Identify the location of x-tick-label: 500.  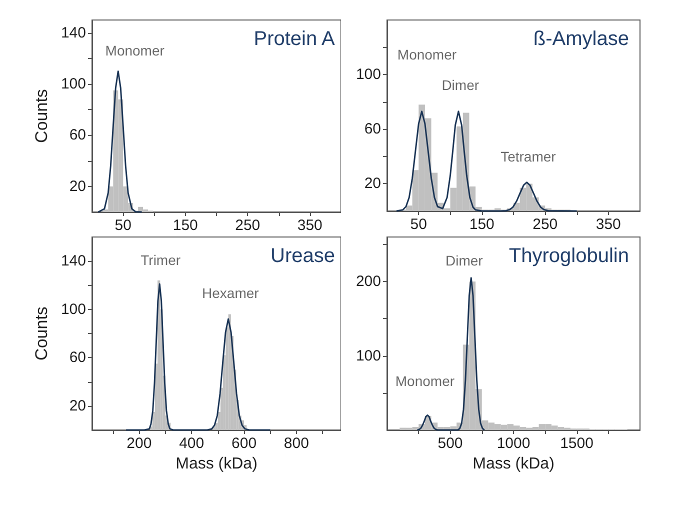
(450, 443).